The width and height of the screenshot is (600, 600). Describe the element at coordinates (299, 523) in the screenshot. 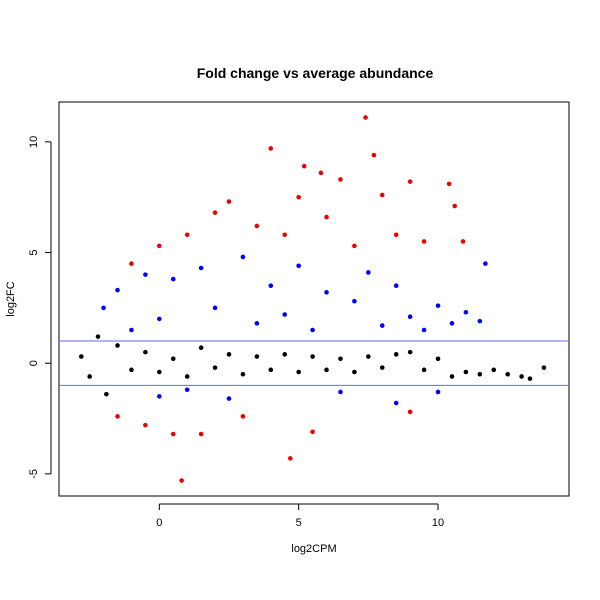

I see `x-tick-label-1: 5` at that location.